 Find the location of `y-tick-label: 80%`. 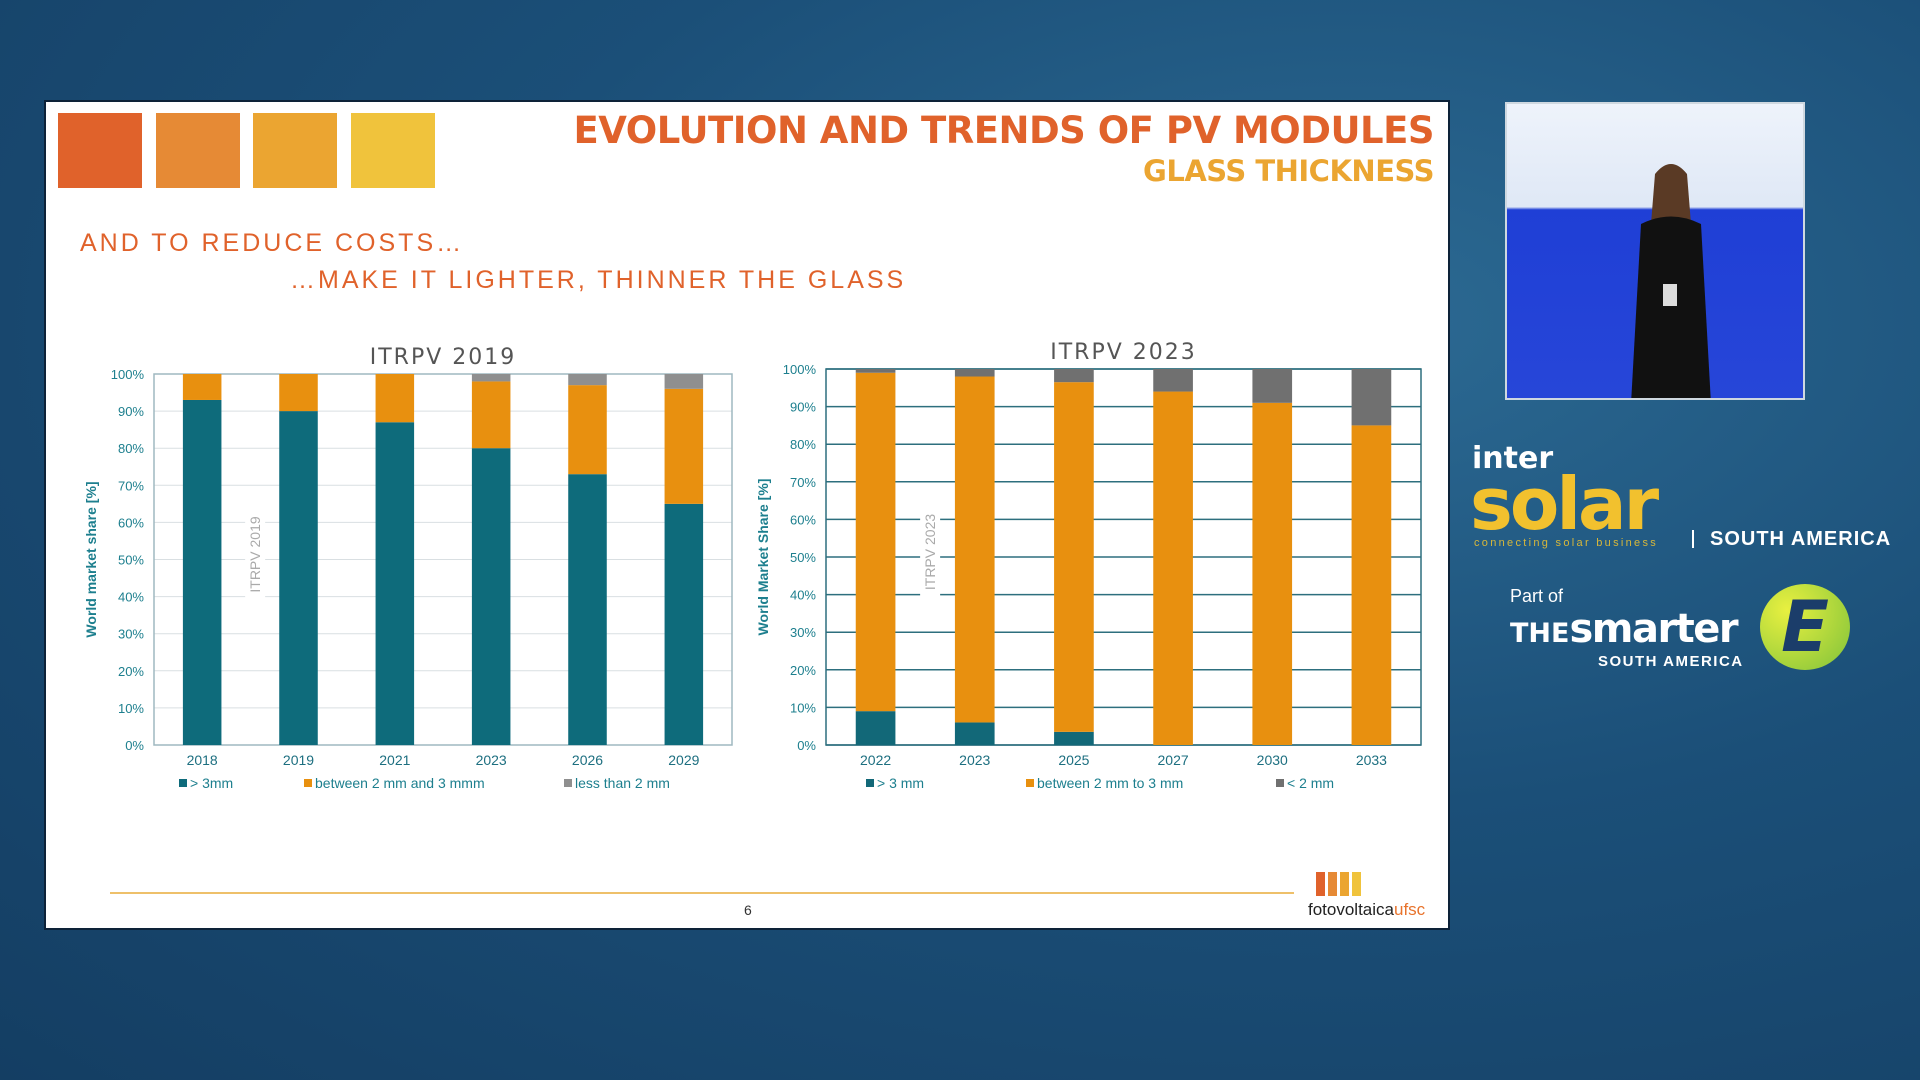

y-tick-label: 80% is located at coordinates (803, 444).